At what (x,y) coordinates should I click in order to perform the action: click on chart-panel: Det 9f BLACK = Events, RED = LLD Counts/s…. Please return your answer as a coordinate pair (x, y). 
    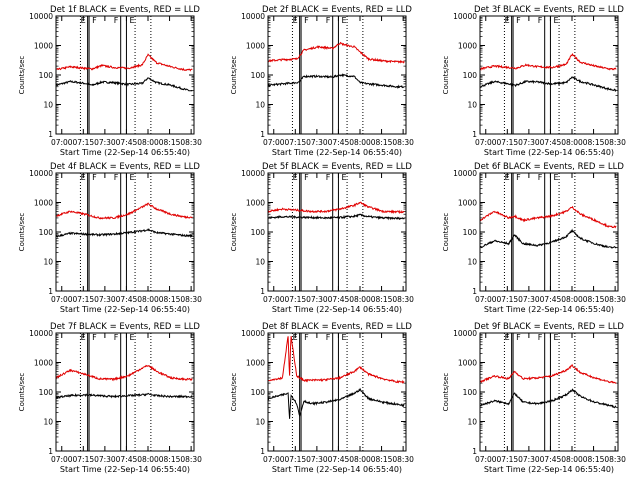
    Looking at the image, I should click on (534, 398).